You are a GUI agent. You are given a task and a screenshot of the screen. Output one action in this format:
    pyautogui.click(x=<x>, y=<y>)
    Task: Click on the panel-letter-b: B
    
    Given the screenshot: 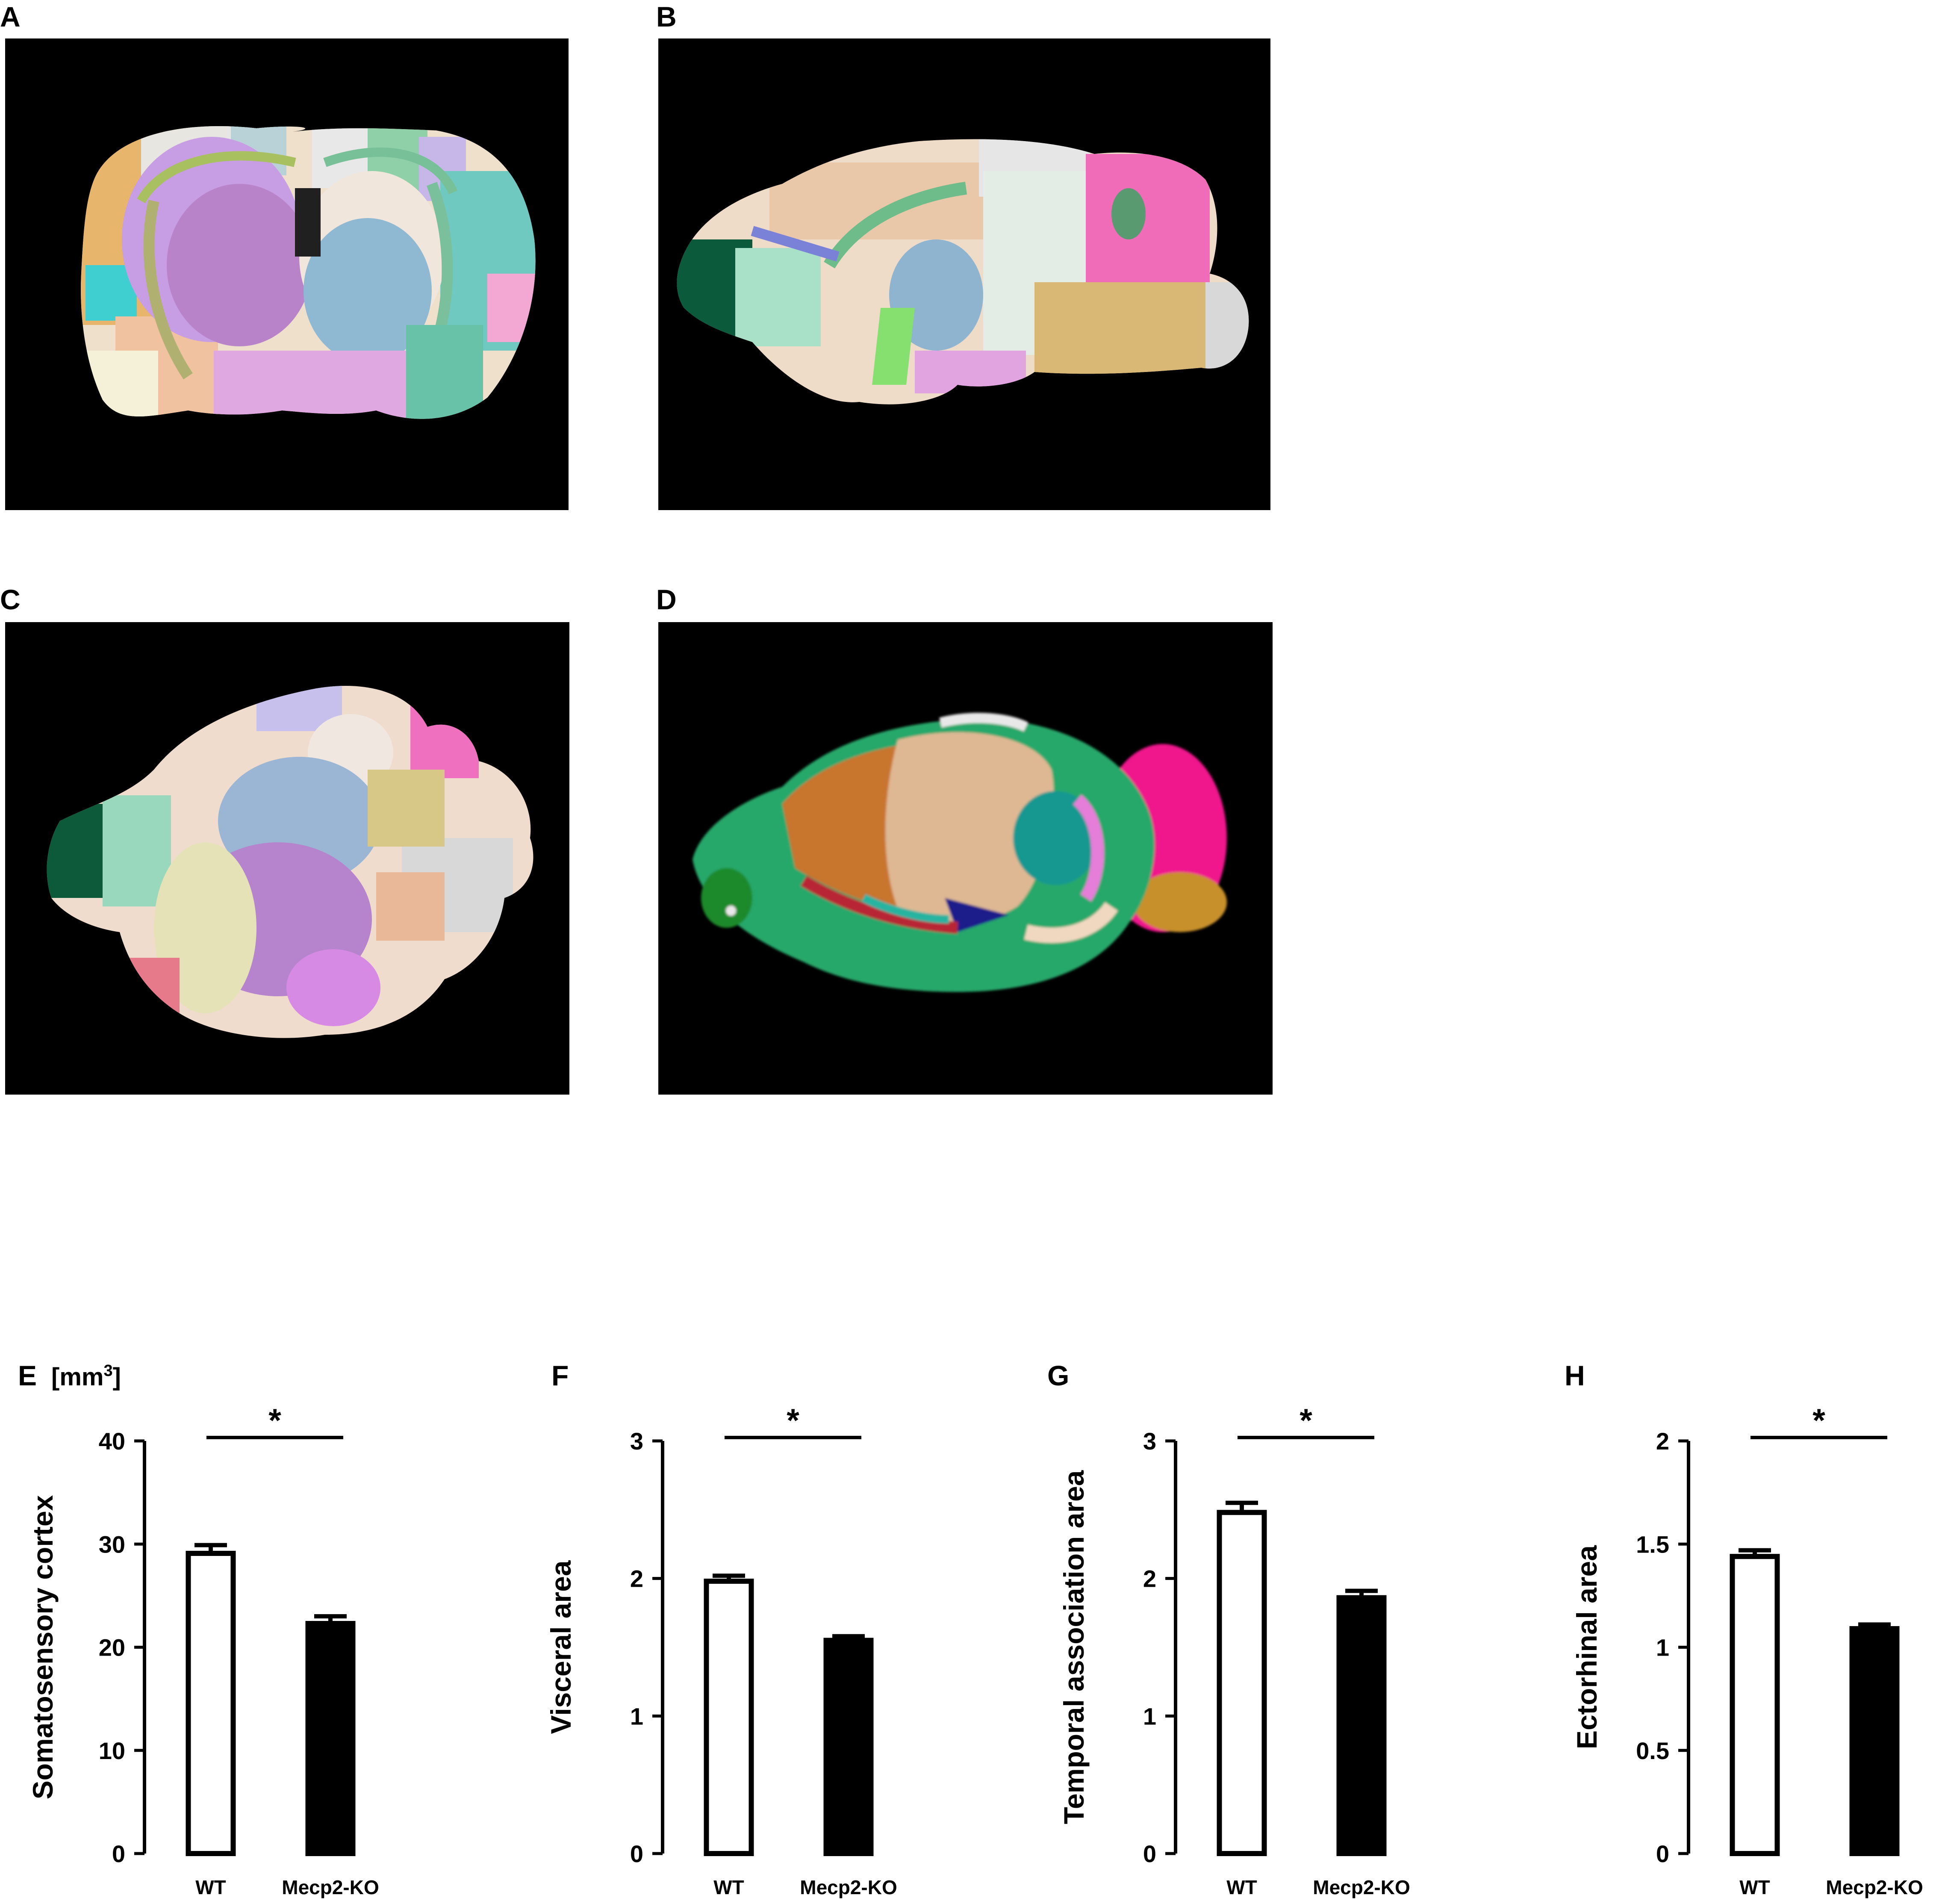 What is the action you would take?
    pyautogui.click(x=666, y=16)
    